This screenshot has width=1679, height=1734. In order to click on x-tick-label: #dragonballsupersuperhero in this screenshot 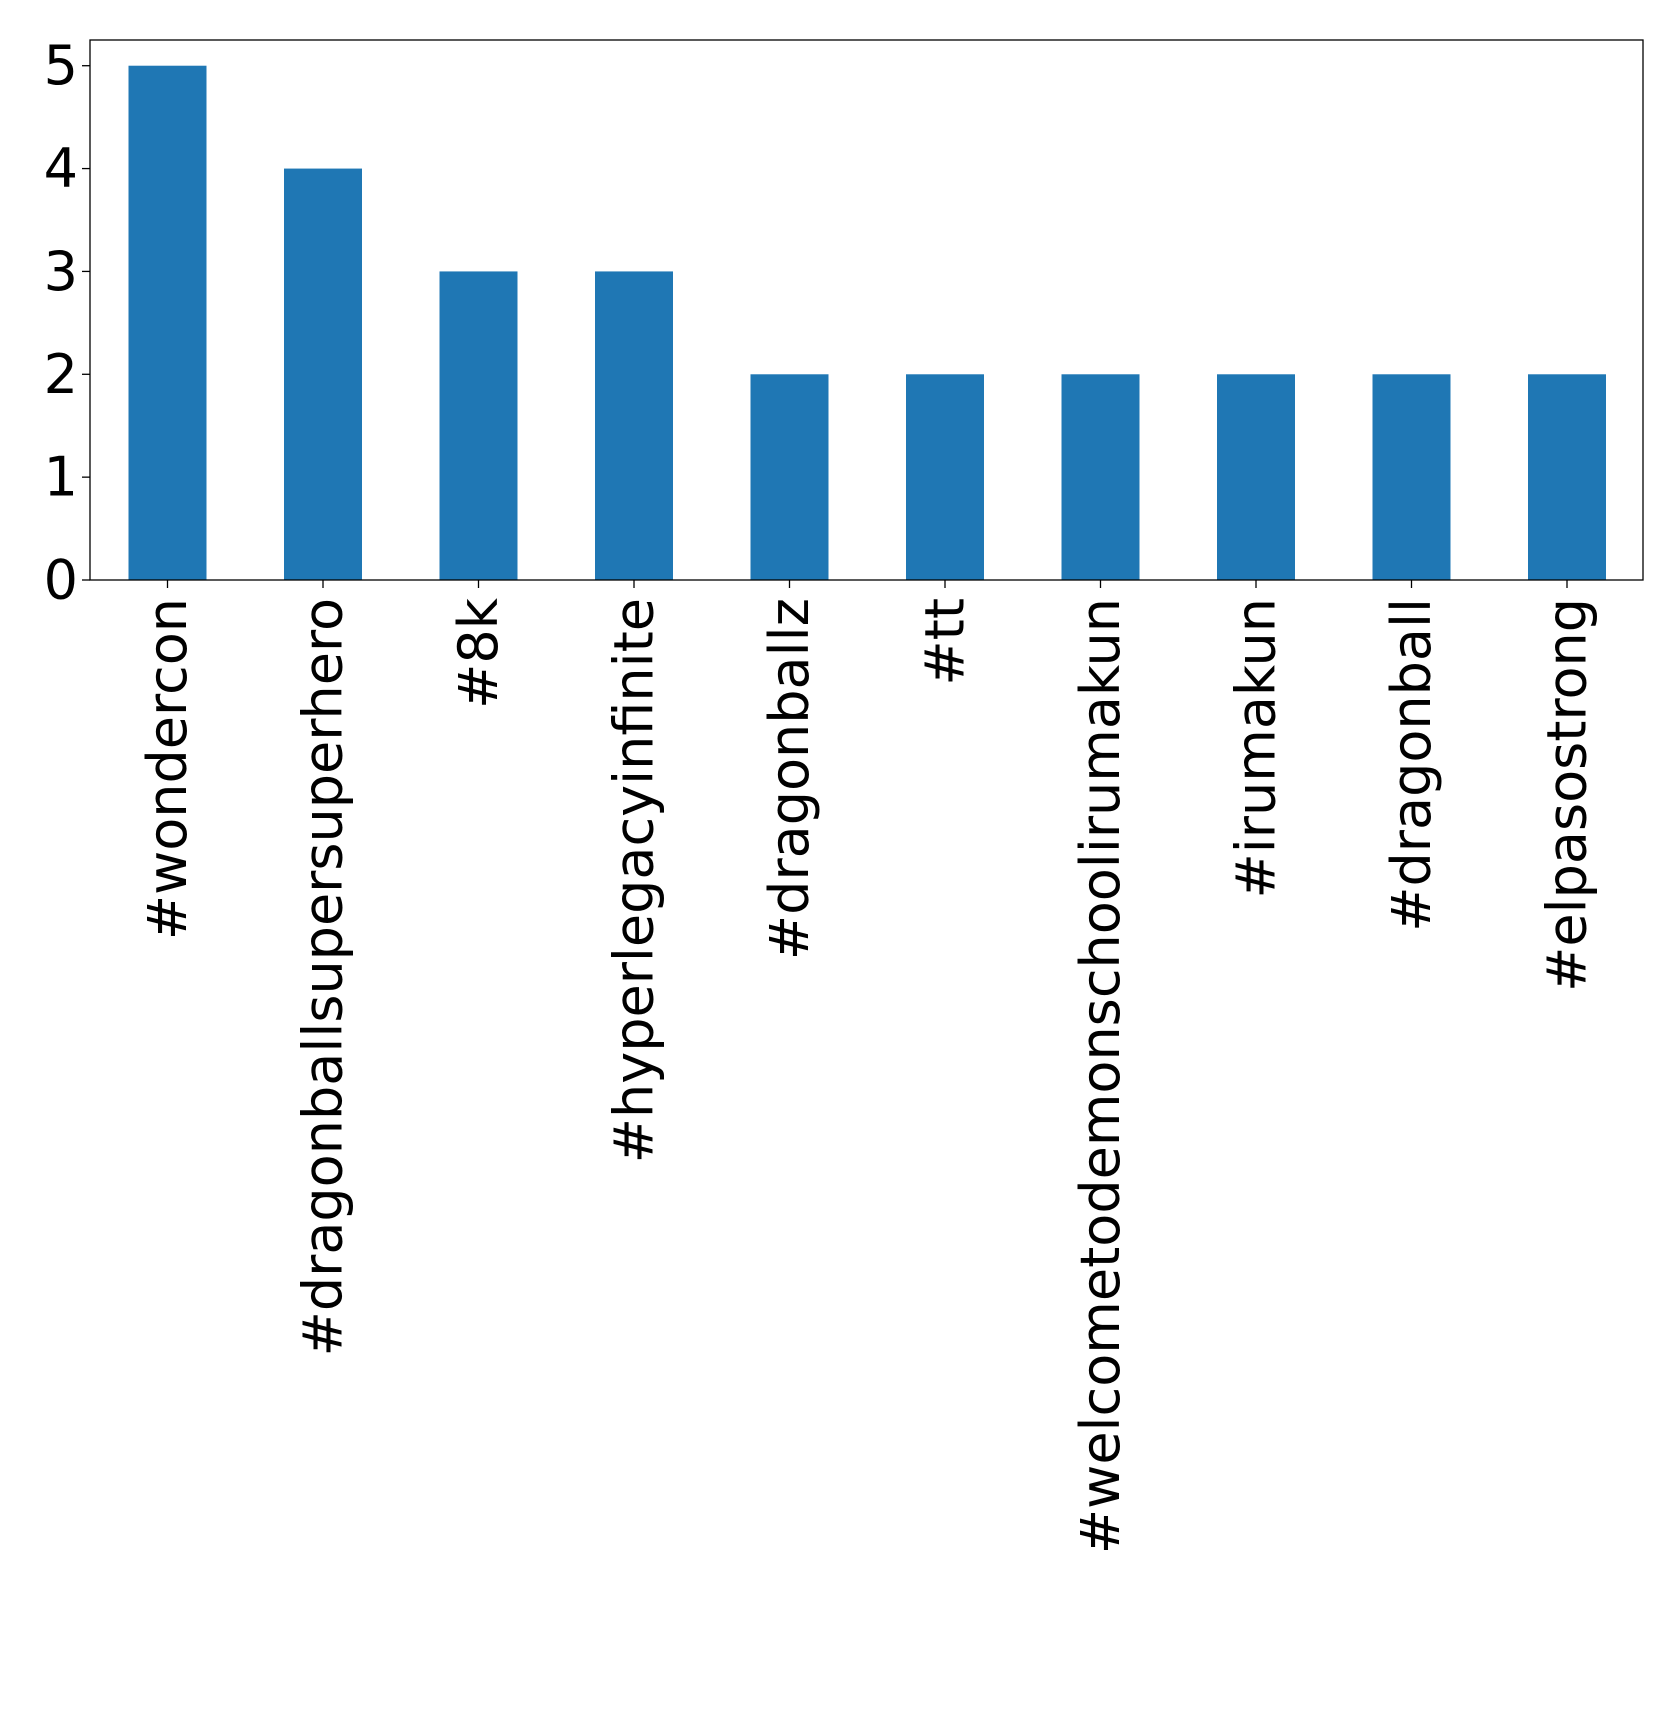, I will do `click(323, 977)`.